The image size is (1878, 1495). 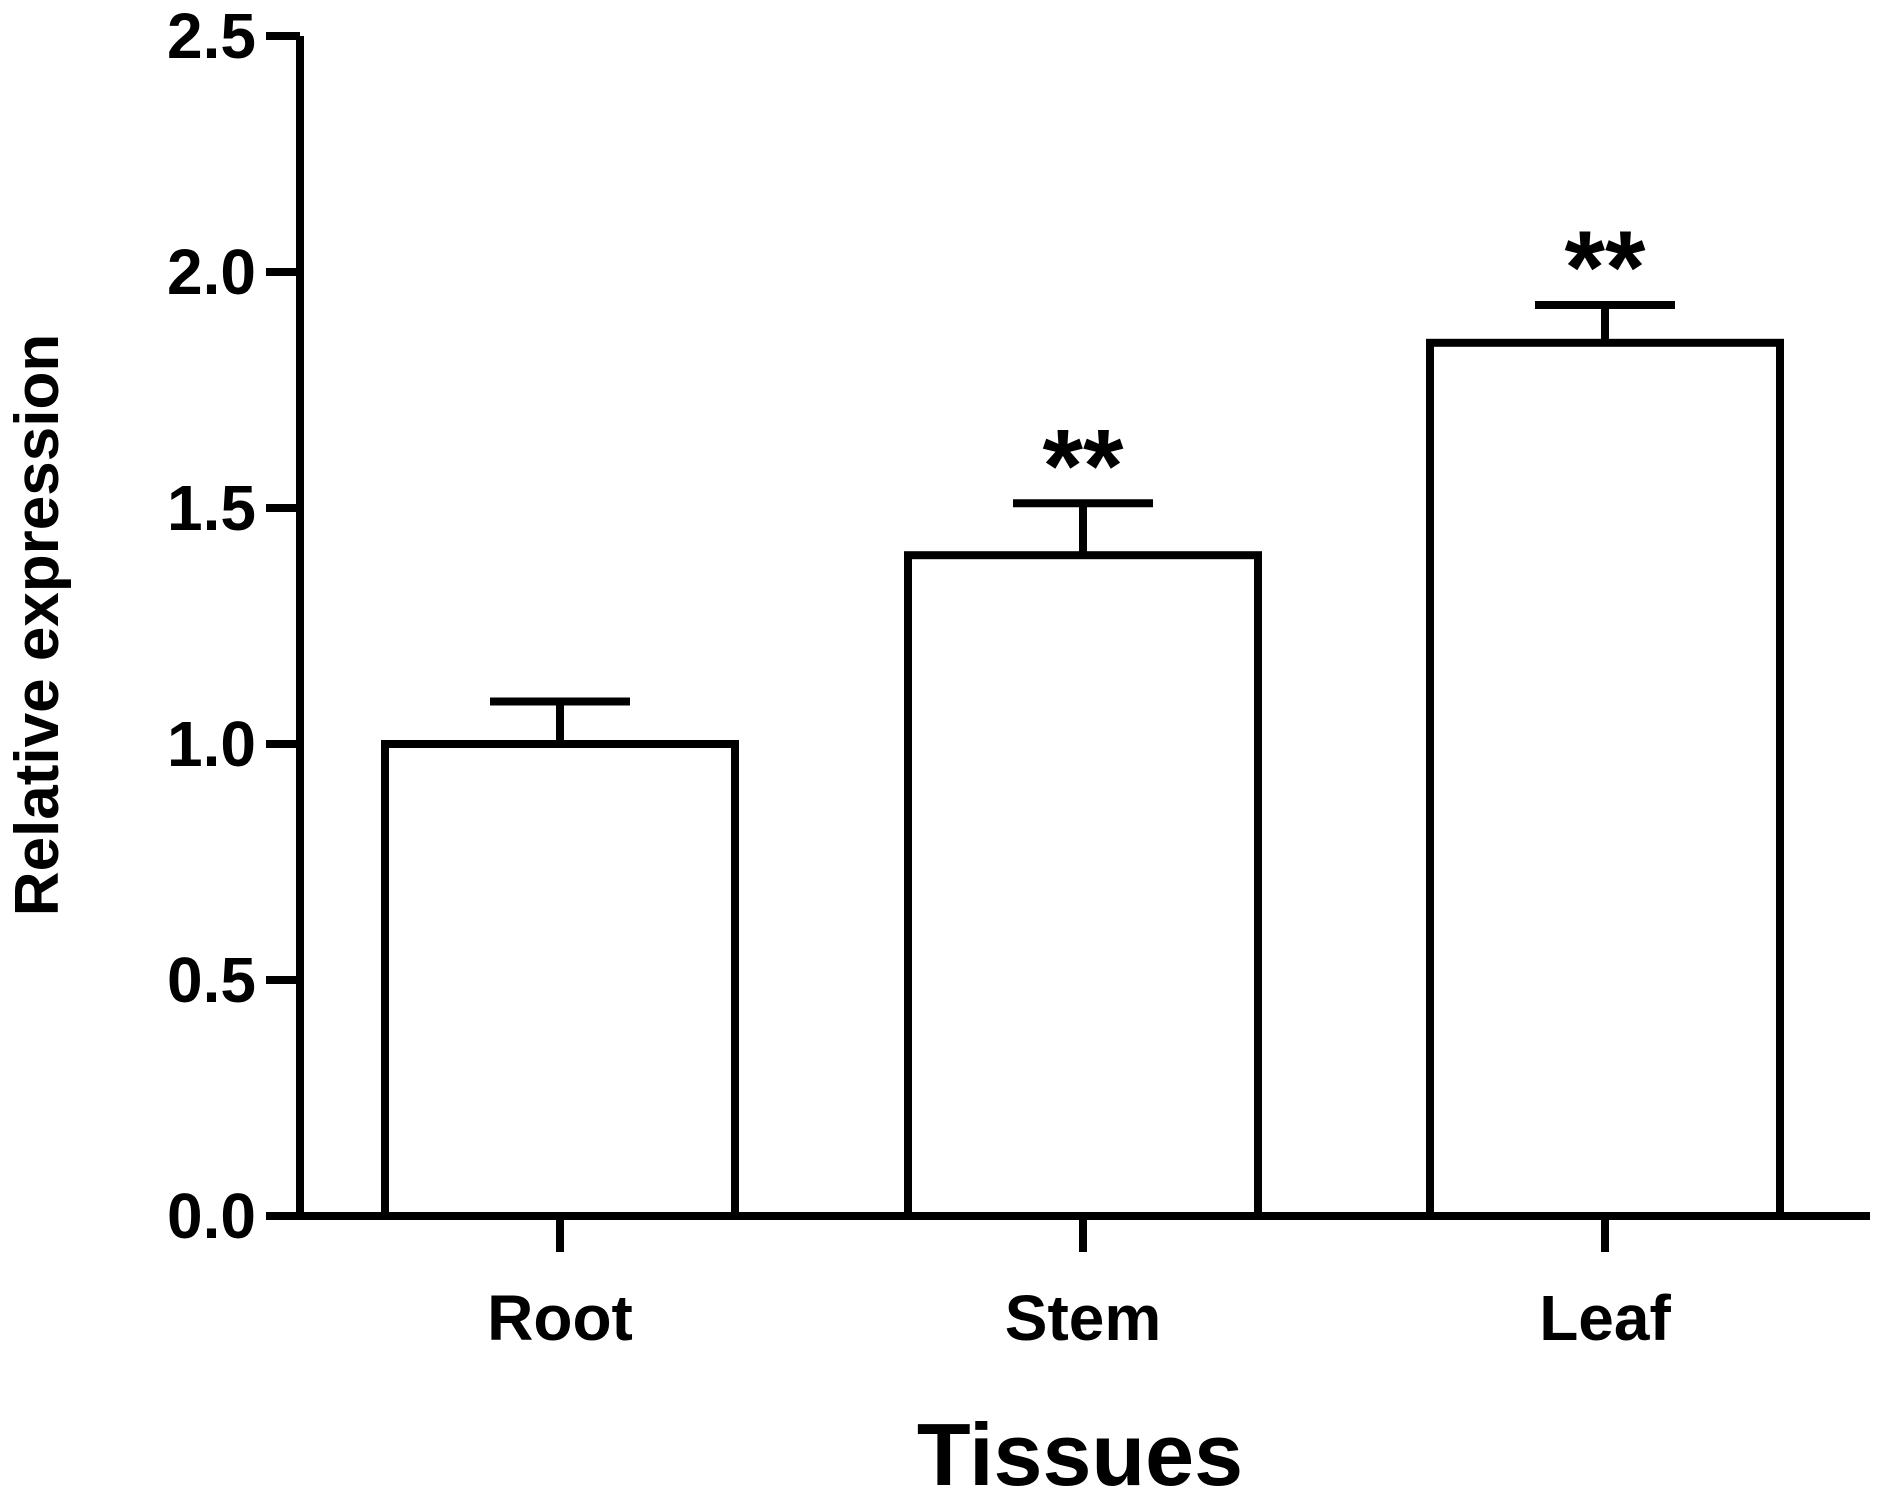 I want to click on bar-leaf, so click(x=1605, y=779).